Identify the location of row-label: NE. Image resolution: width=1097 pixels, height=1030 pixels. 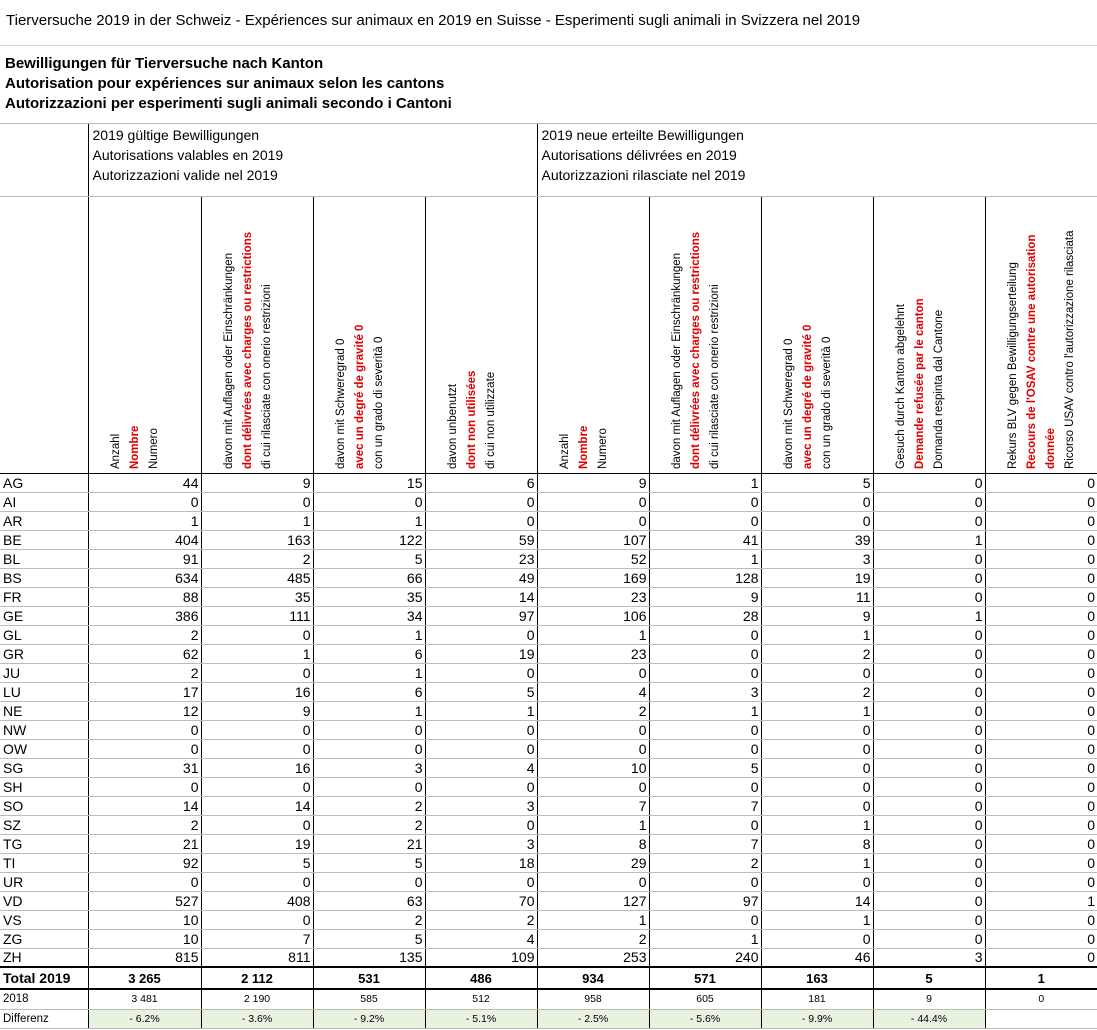
(44, 711).